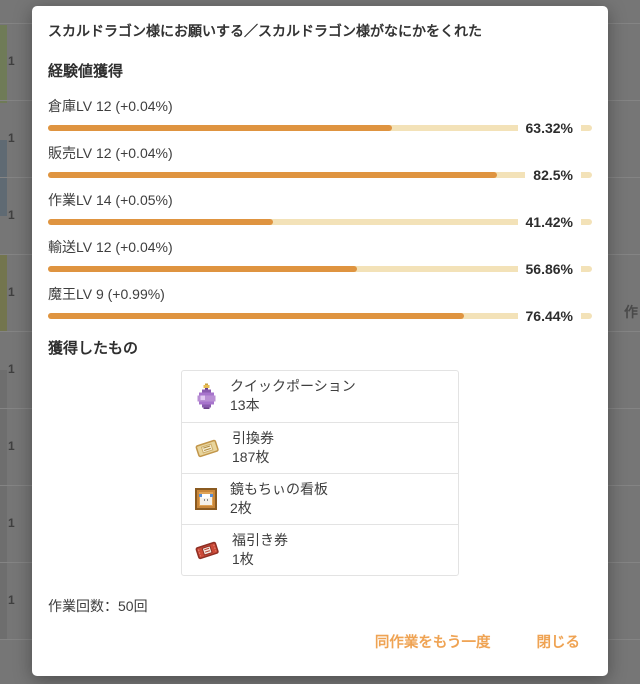  I want to click on exp-progress-bar: 82.5%, so click(320, 174).